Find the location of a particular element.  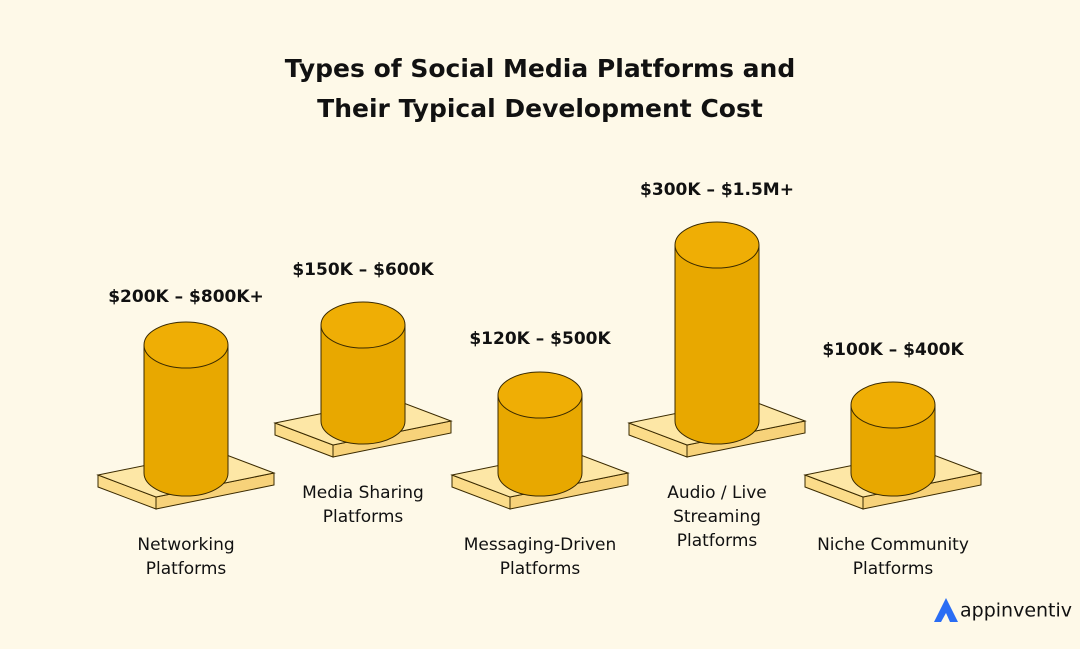

platform-item: $100K – $400K Niche Community Platforms is located at coordinates (893, 459).